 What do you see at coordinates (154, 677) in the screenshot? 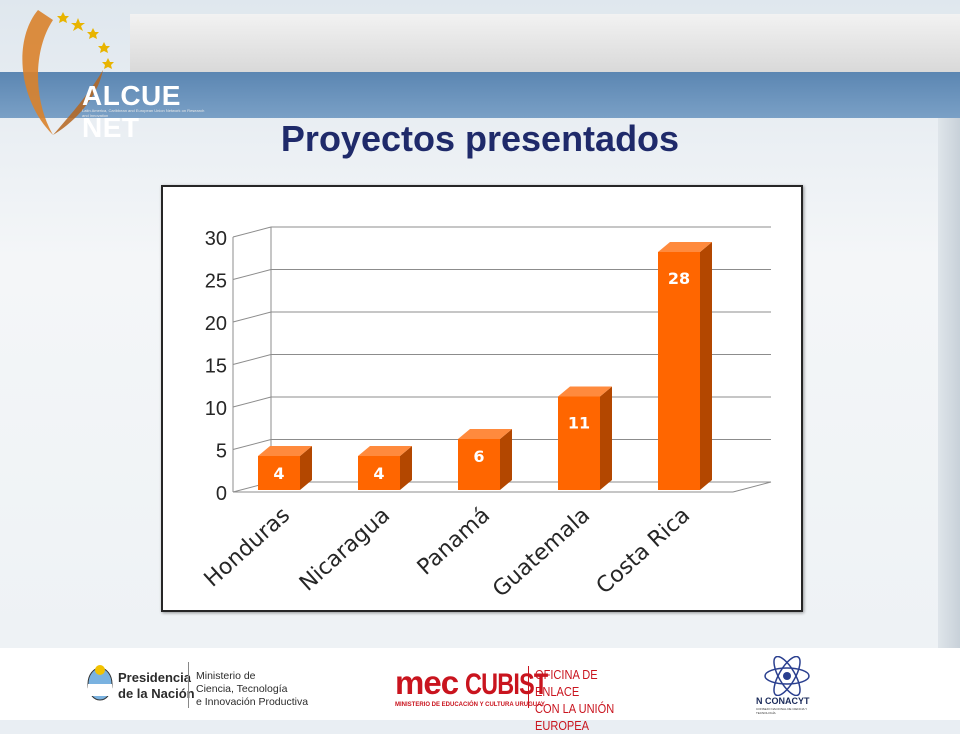
I see `presidencia-line-1: Presidencia` at bounding box center [154, 677].